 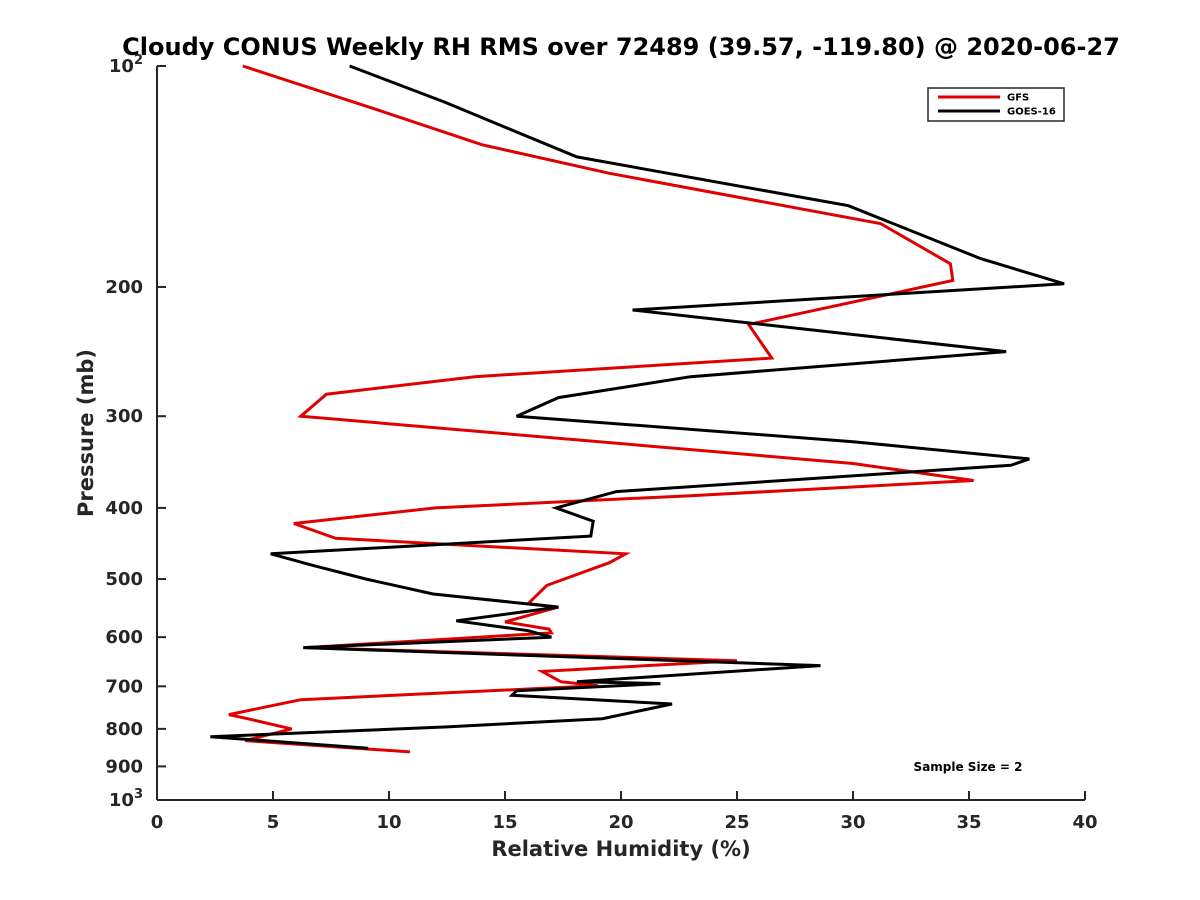 What do you see at coordinates (157, 822) in the screenshot?
I see `x-tick-label: 0` at bounding box center [157, 822].